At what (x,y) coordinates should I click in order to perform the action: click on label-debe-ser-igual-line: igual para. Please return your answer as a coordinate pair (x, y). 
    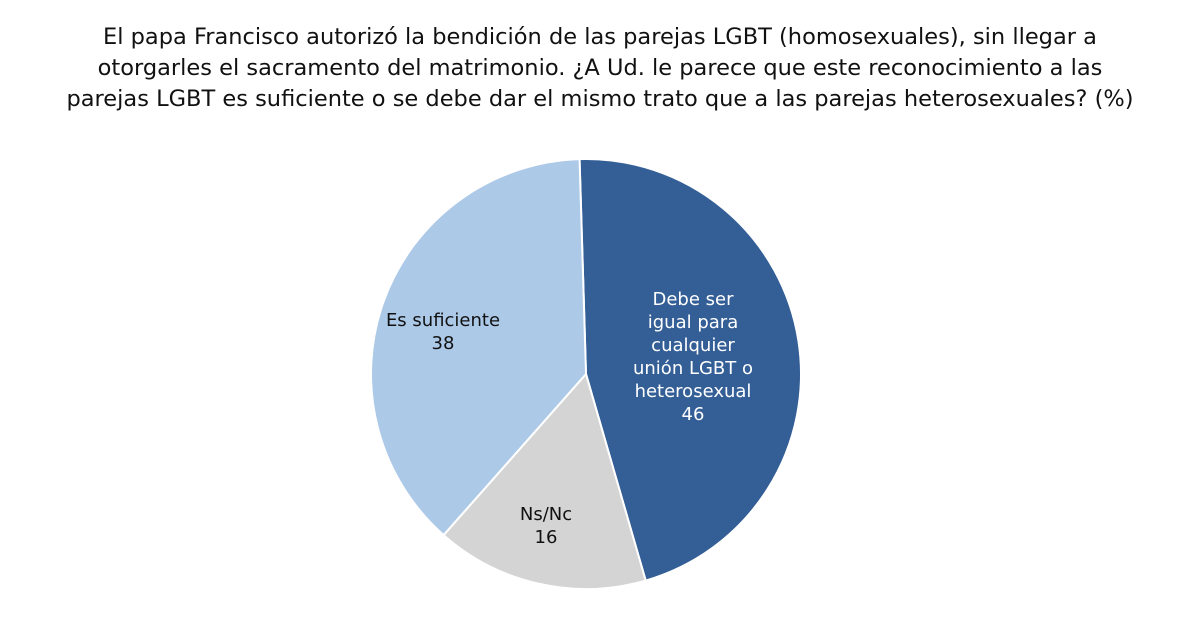
    Looking at the image, I should click on (693, 322).